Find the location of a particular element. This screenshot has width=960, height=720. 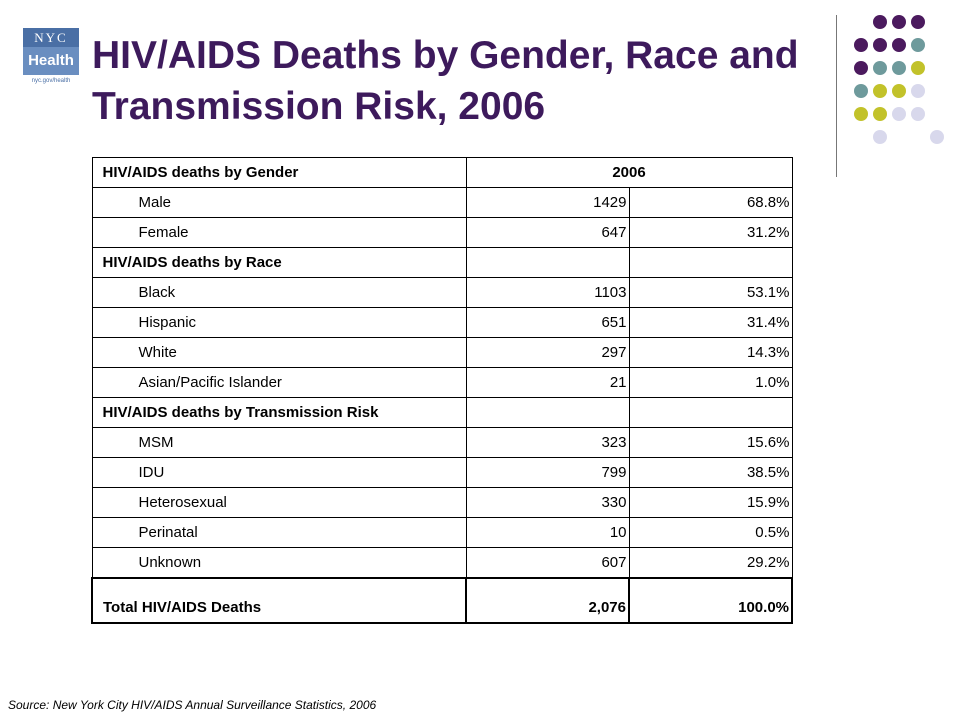

count-cell: 607 is located at coordinates (547, 563).